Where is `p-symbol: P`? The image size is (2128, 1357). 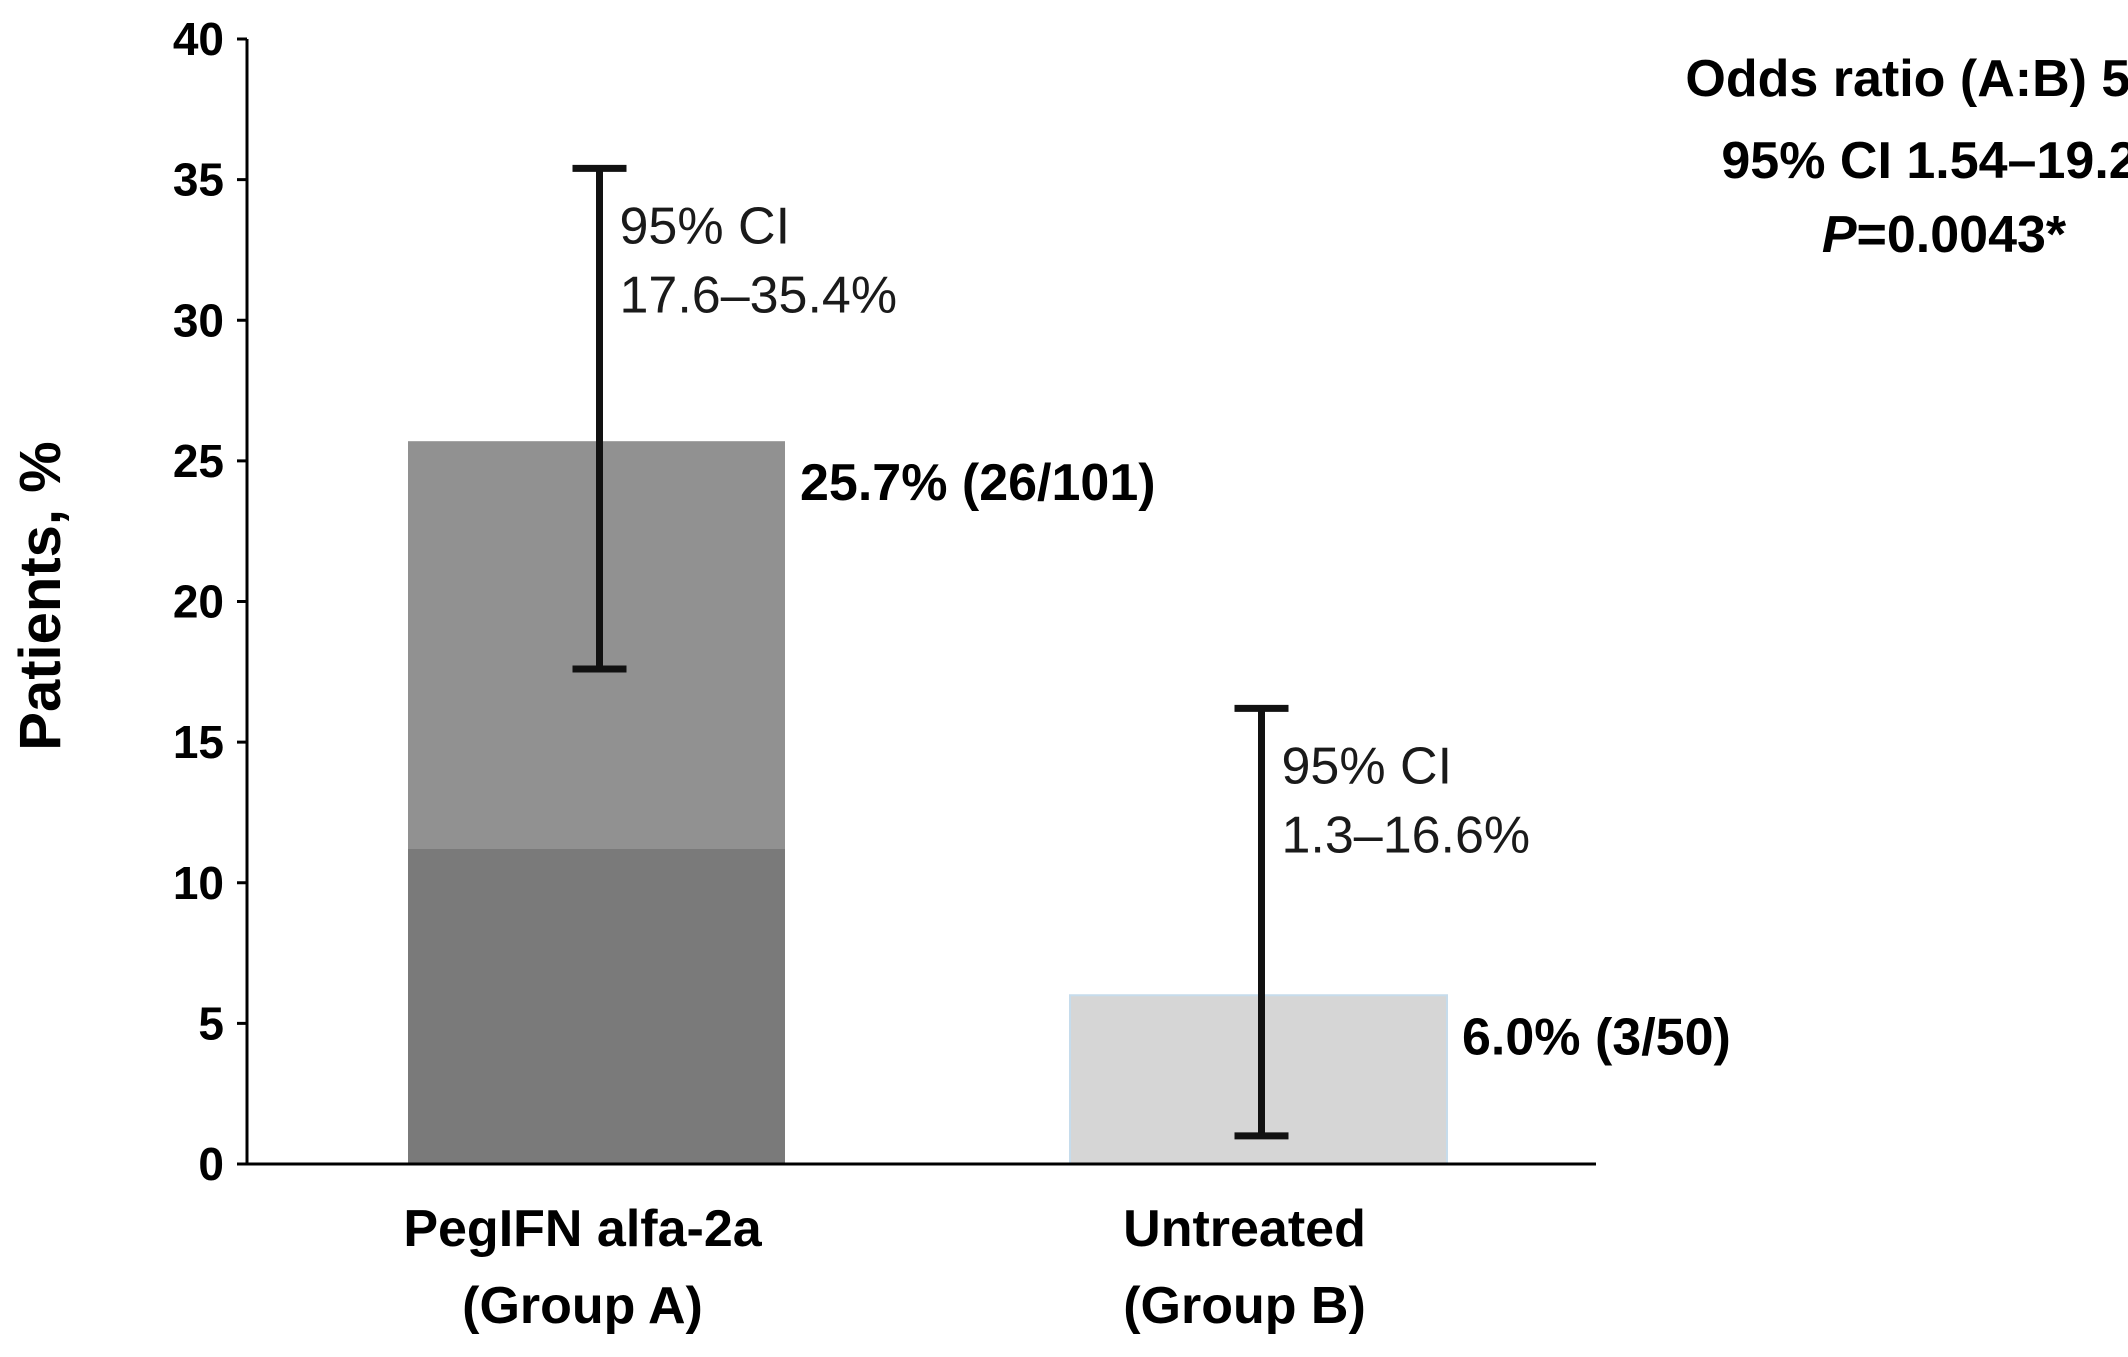
p-symbol: P is located at coordinates (1839, 235).